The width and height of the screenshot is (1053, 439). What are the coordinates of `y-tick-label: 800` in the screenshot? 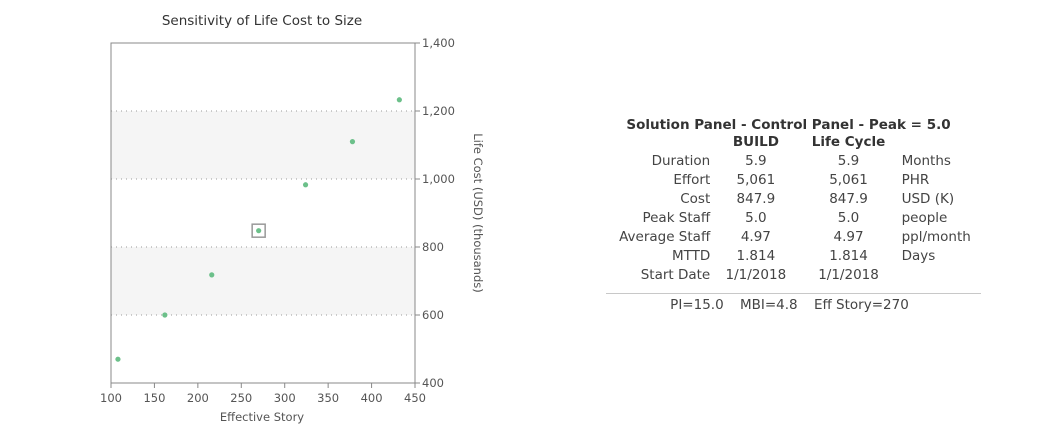 It's located at (433, 247).